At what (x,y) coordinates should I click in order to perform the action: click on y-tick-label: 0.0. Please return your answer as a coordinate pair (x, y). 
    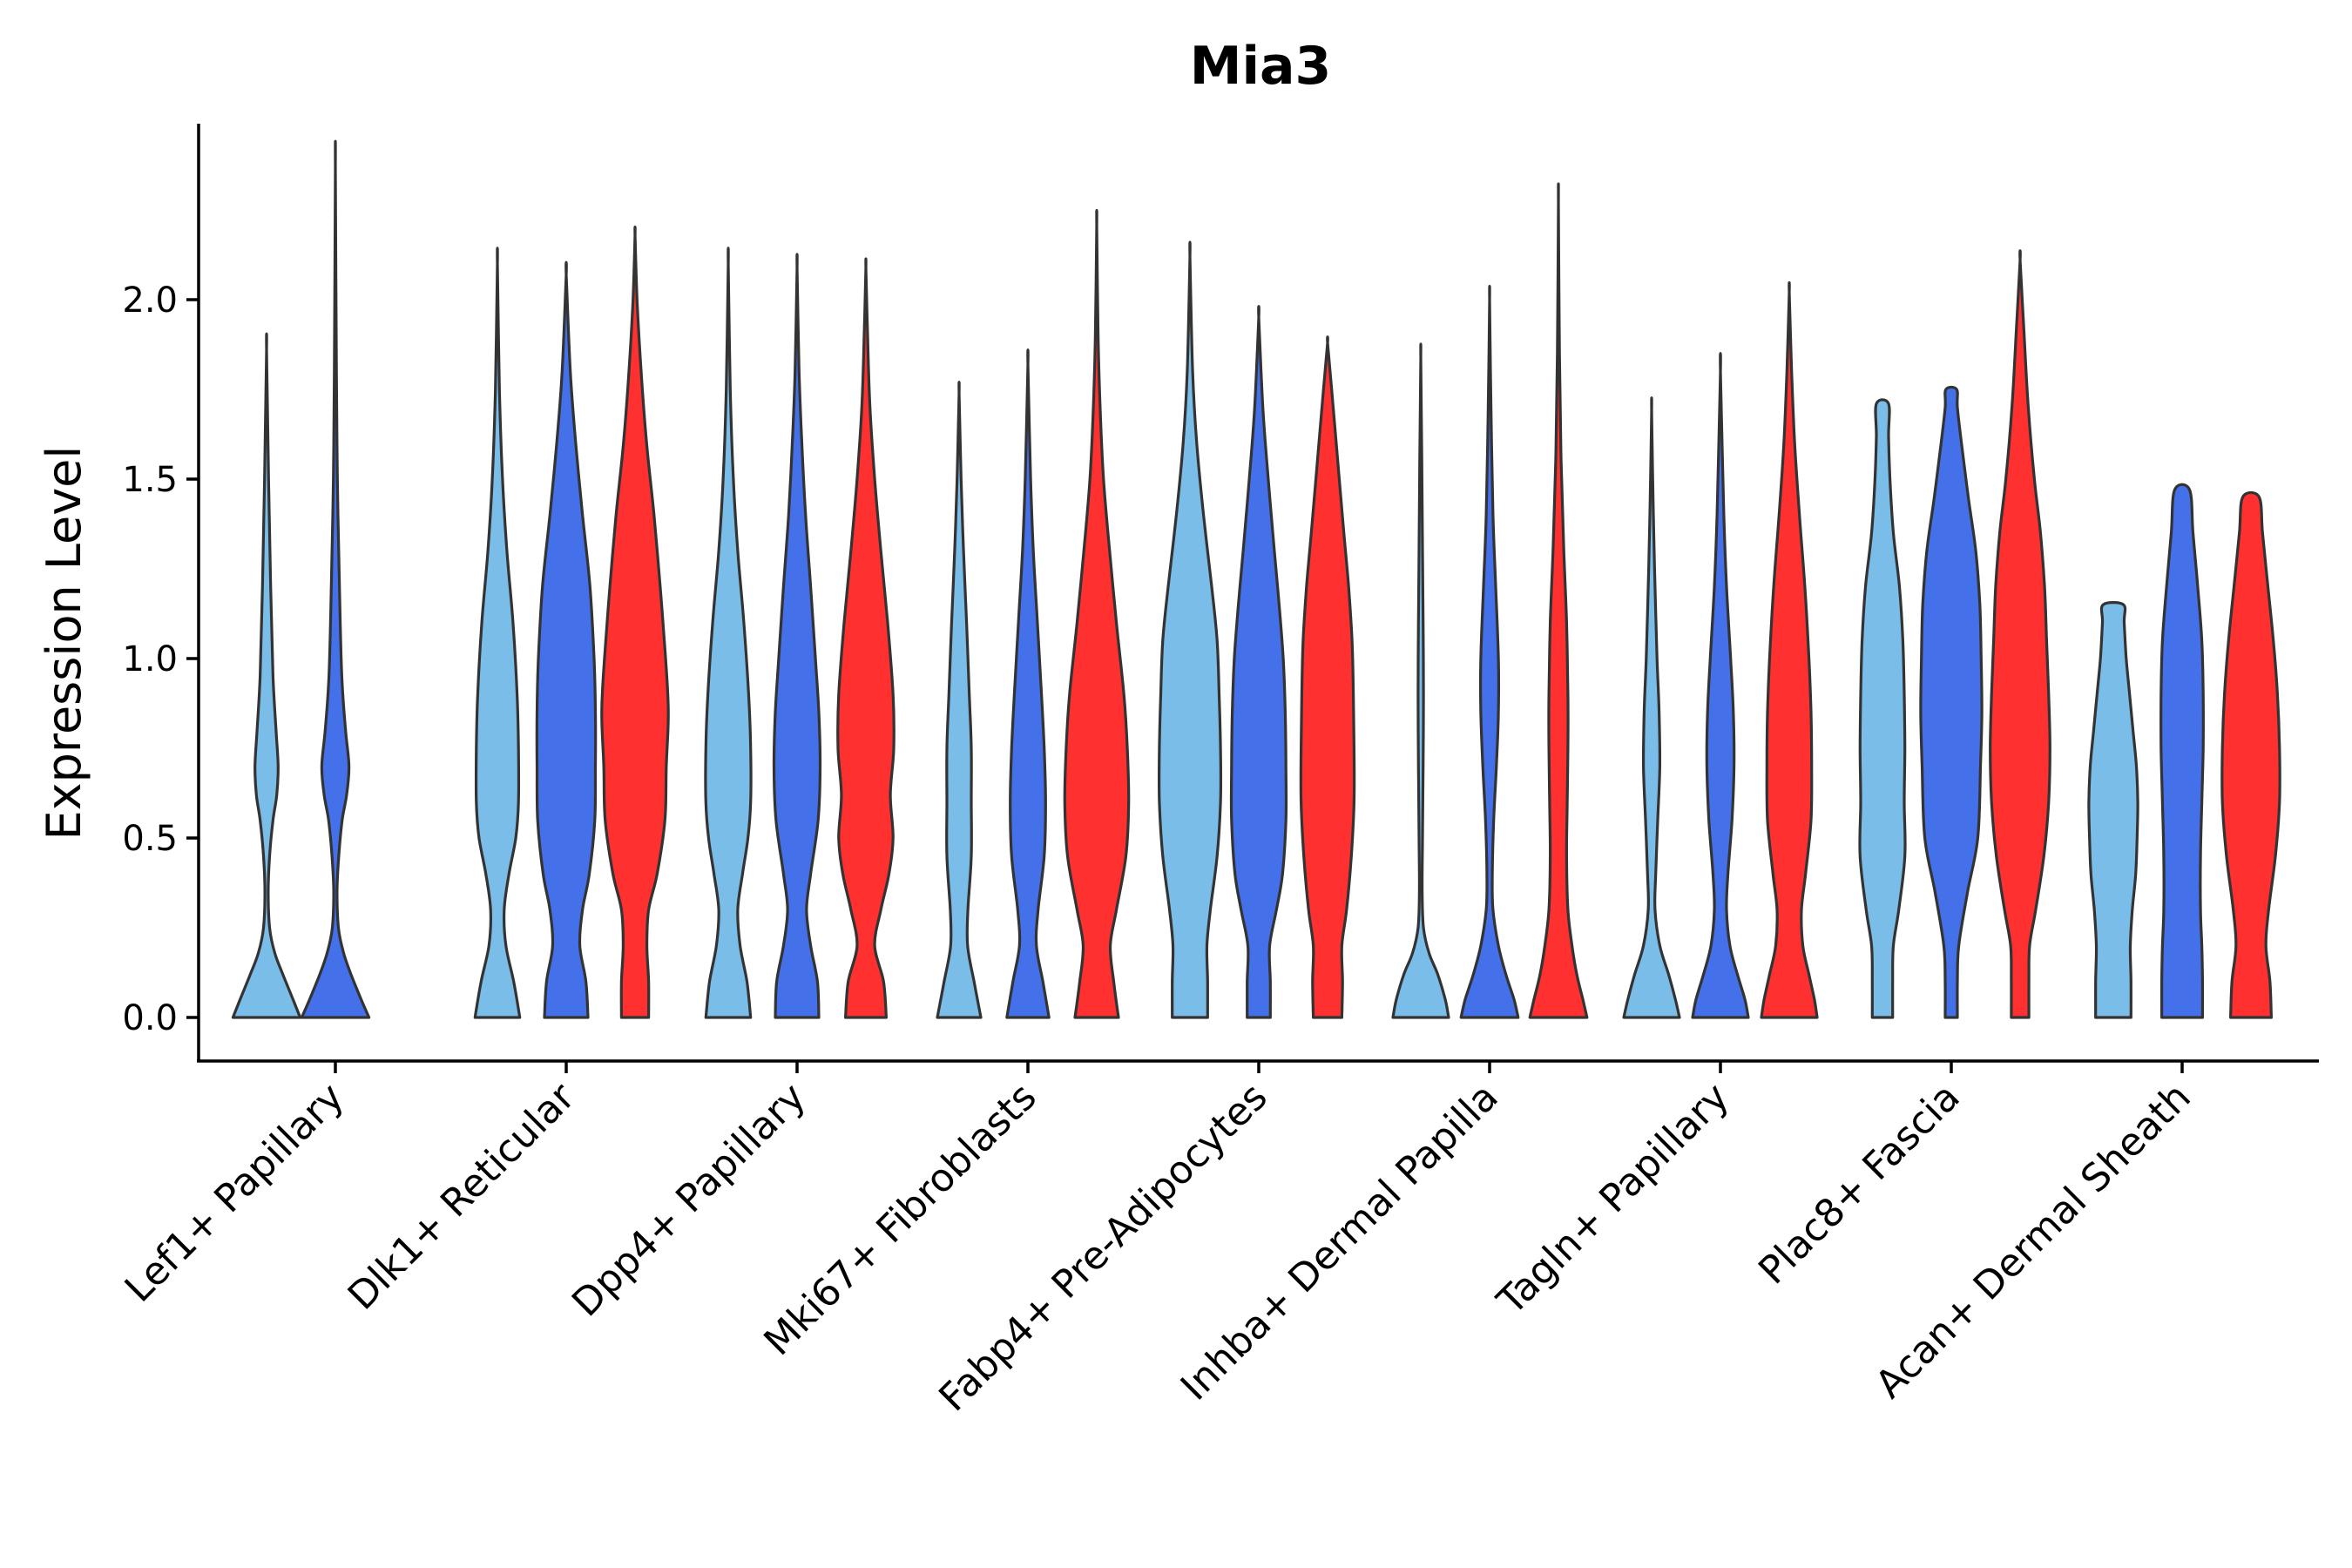
    Looking at the image, I should click on (150, 1018).